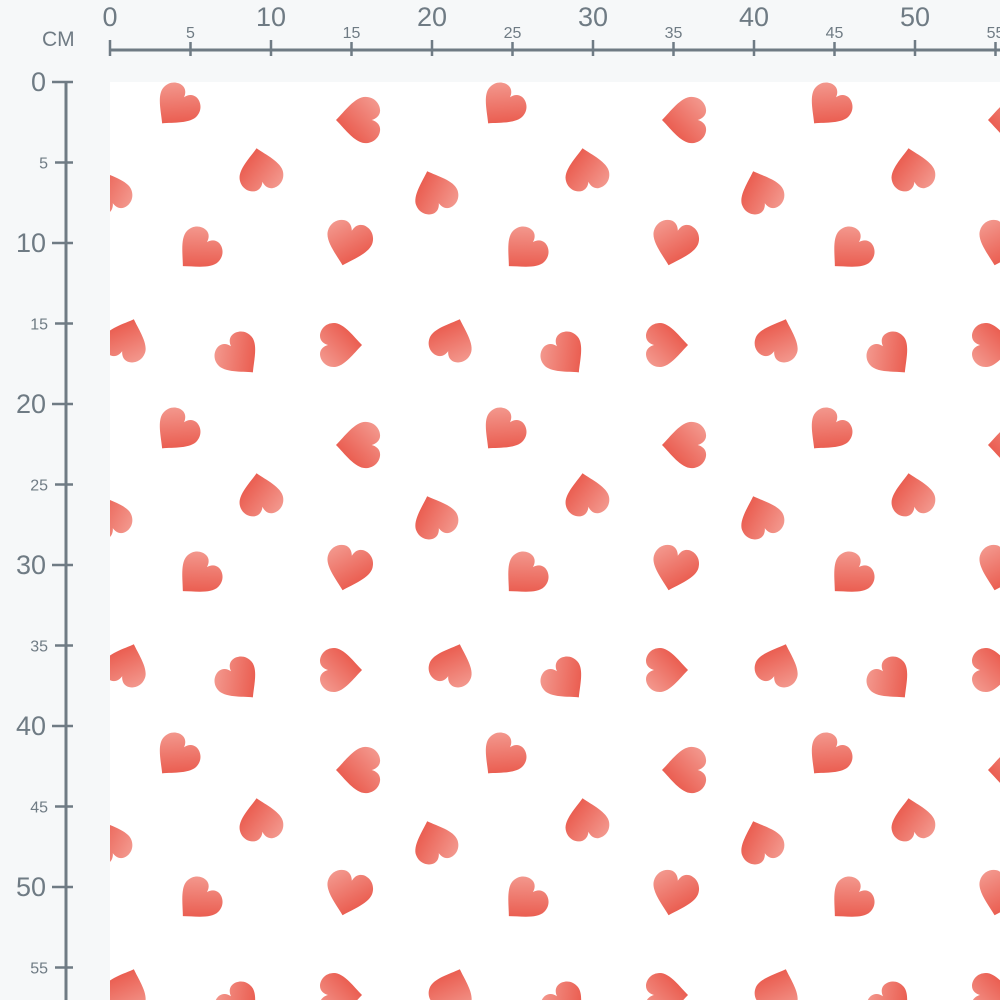 This screenshot has width=1000, height=1000. What do you see at coordinates (44, 533) in the screenshot?
I see `vertical-ruler: 0 5 10 15 20 25 30 35 40 45 50 55` at bounding box center [44, 533].